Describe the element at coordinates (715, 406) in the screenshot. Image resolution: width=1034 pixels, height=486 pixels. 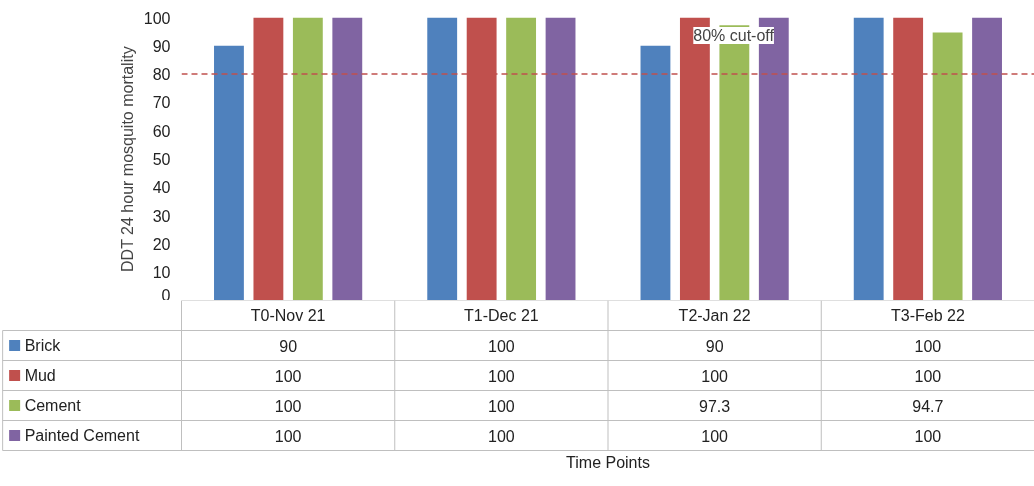
I see `data-label: 97.3` at that location.